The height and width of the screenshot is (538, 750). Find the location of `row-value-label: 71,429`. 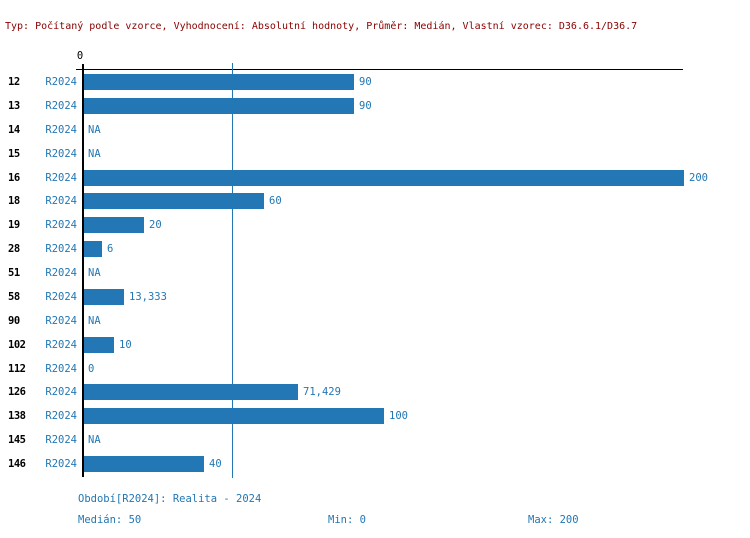

row-value-label: 71,429 is located at coordinates (322, 392).